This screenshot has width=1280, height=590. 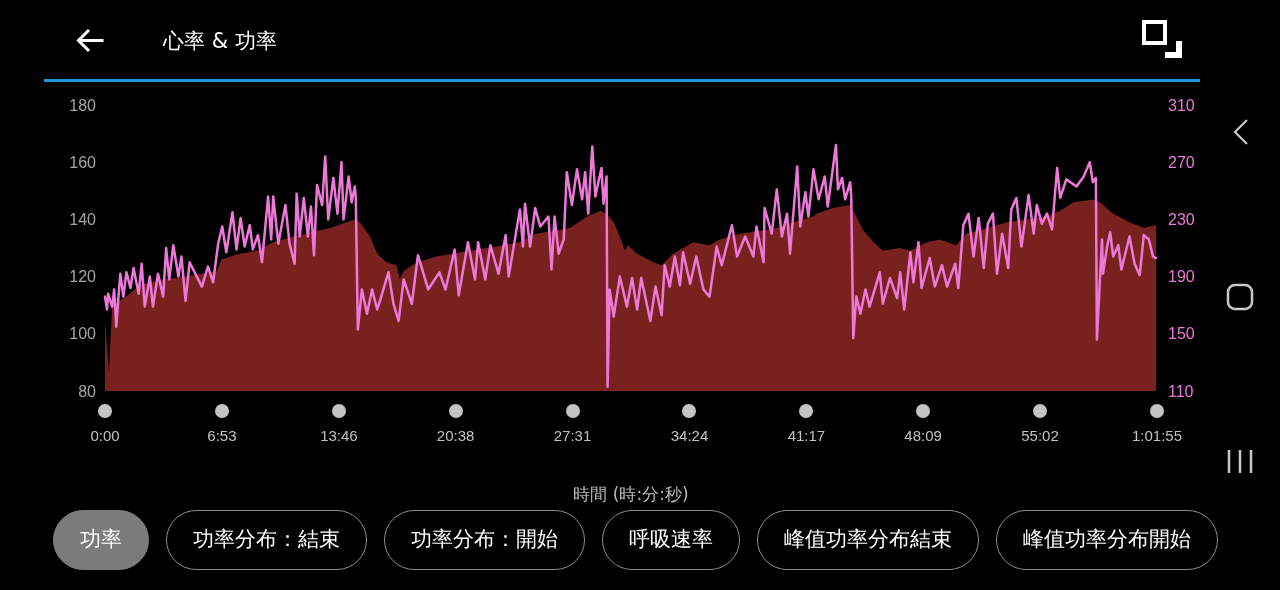 I want to click on x-tick-label: 0:00, so click(x=105, y=435).